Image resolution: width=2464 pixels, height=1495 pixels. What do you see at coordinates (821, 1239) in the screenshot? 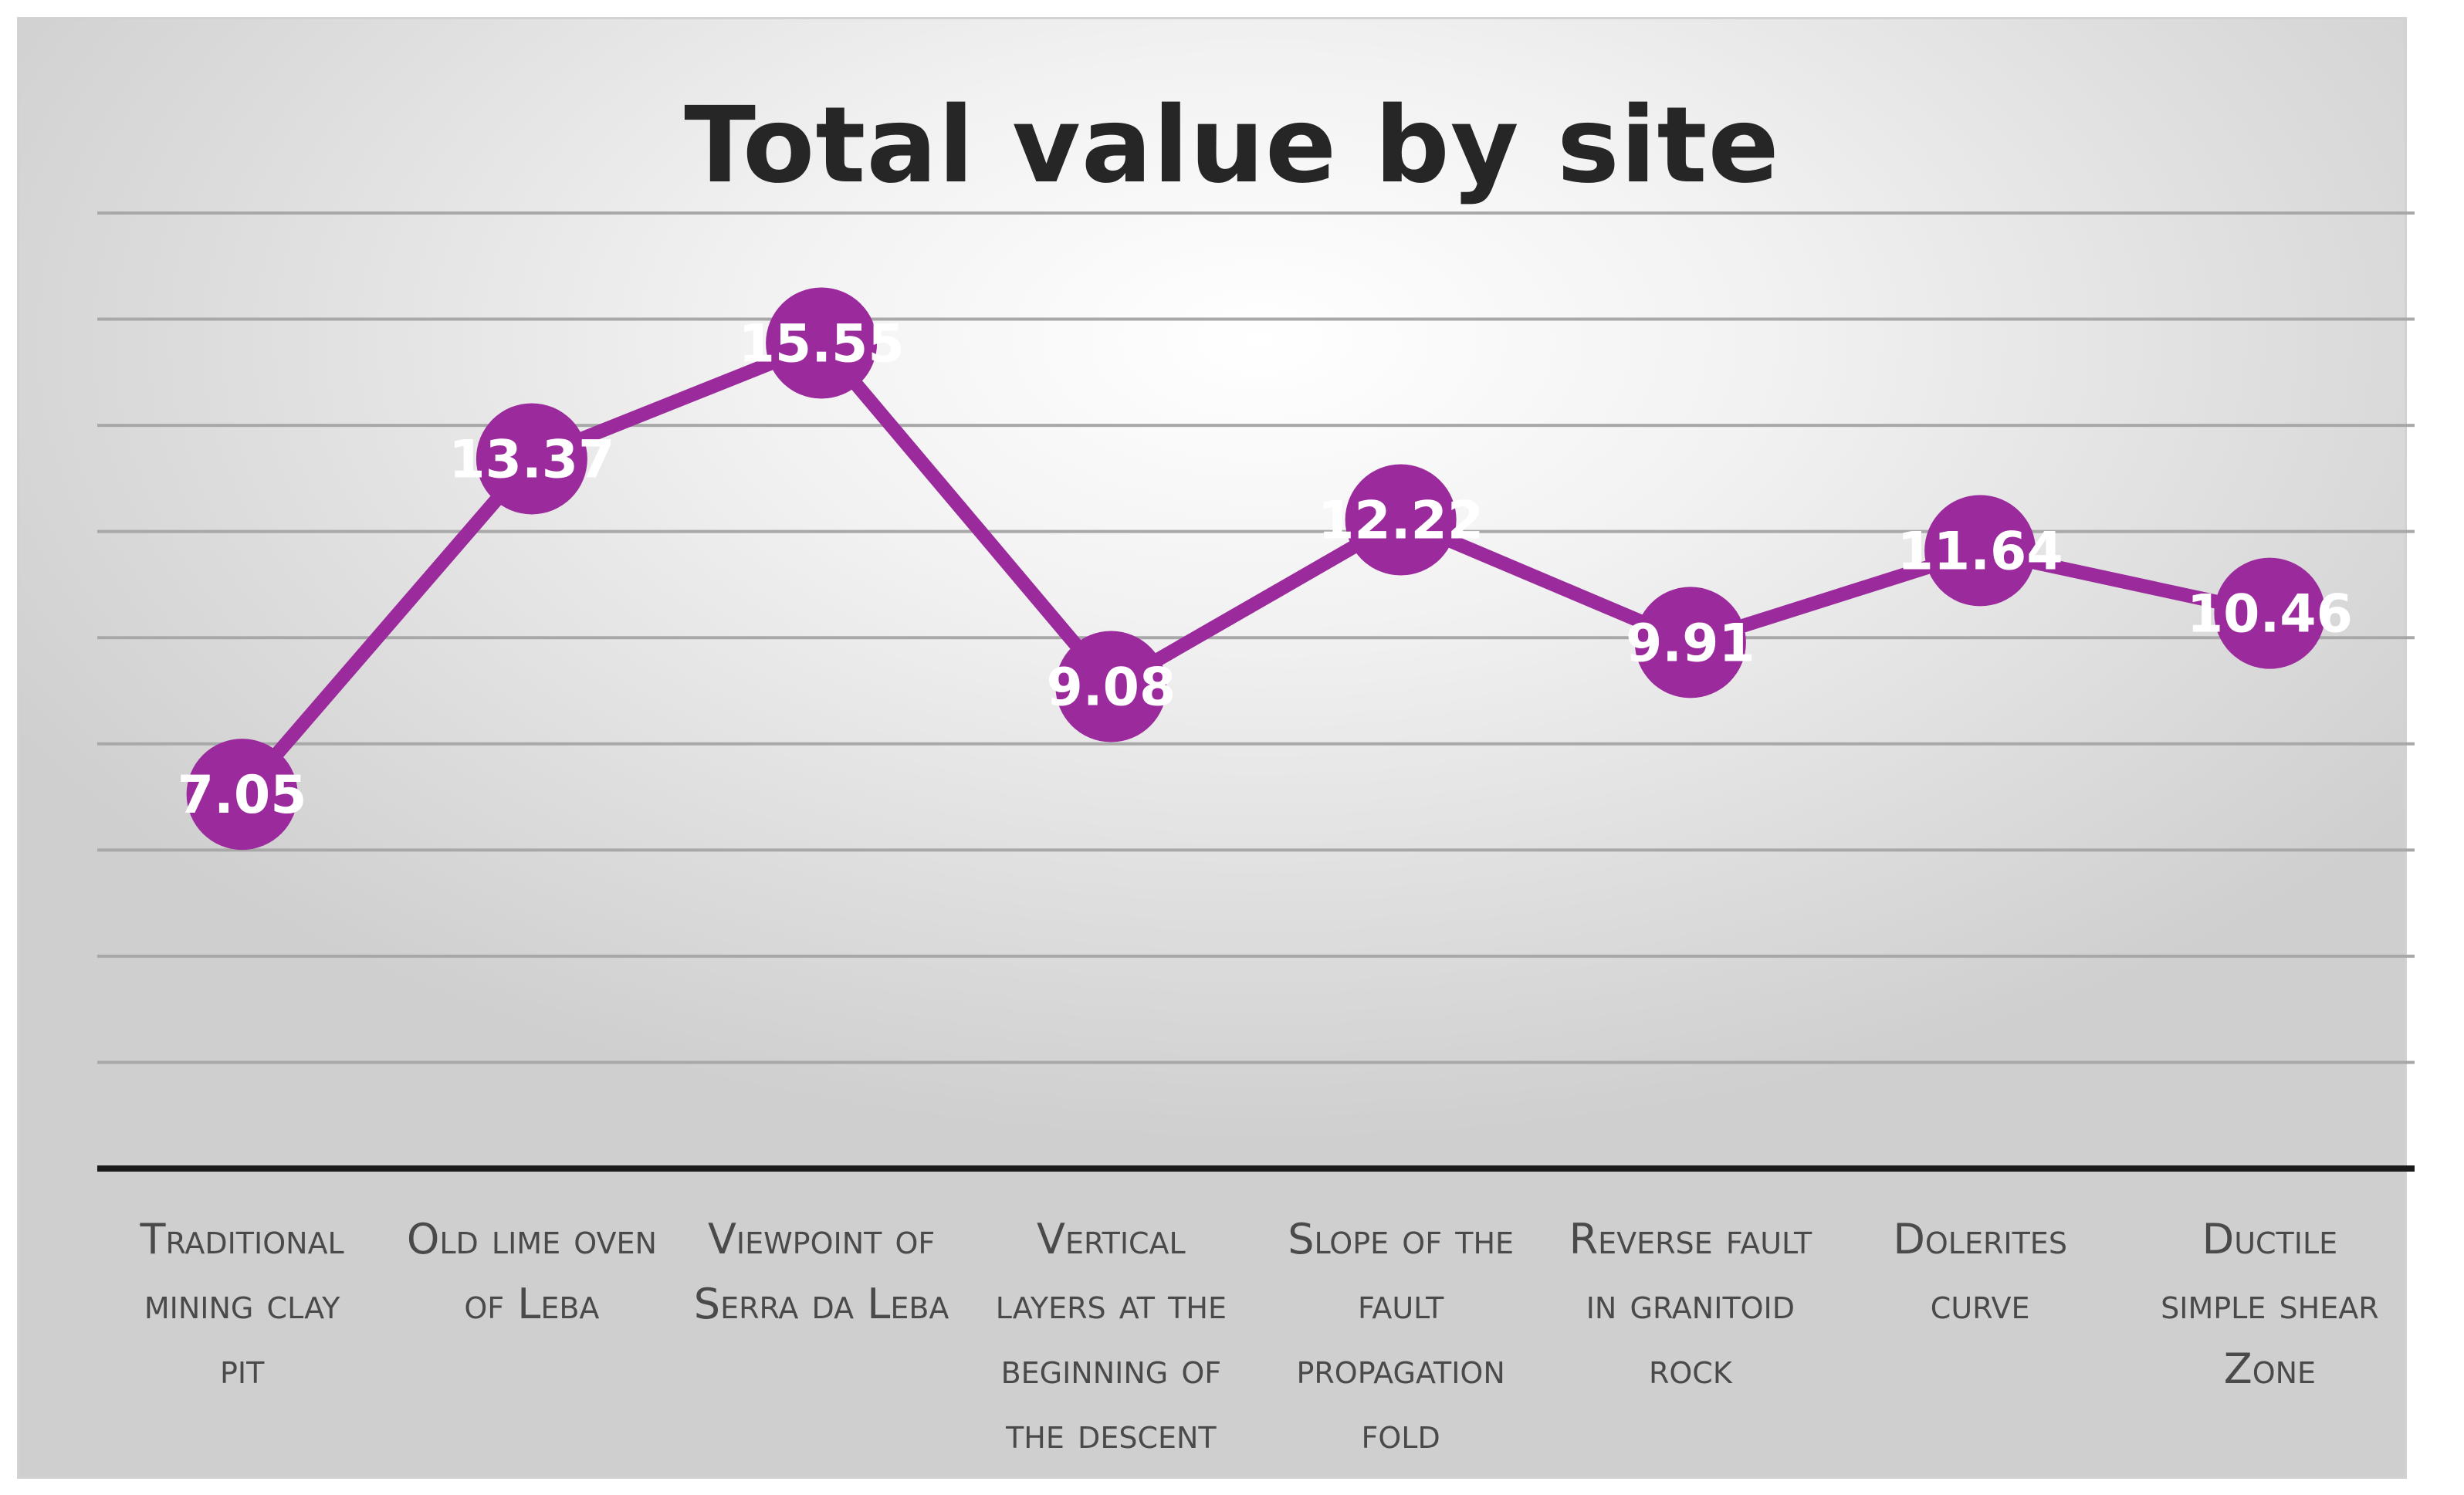
I see `category-label: Viewpoint of` at bounding box center [821, 1239].